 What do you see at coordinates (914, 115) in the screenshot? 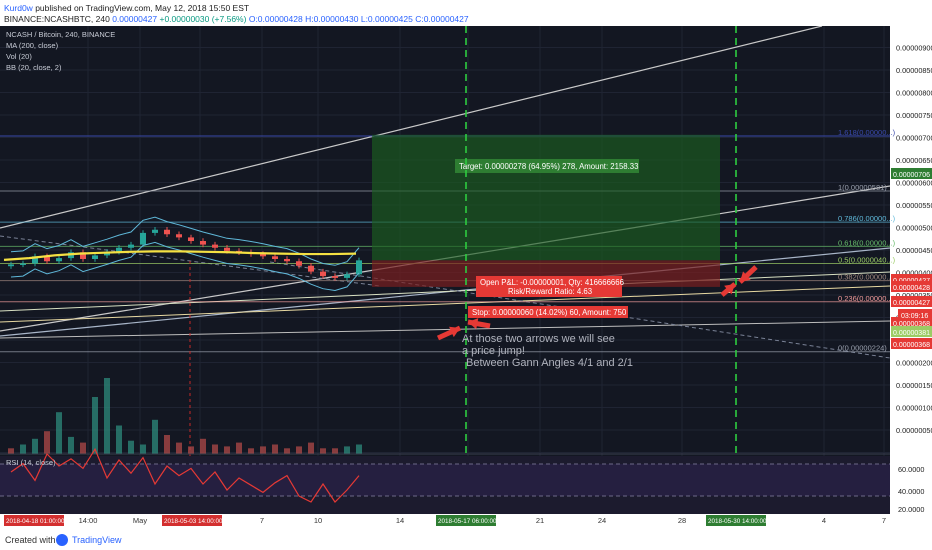
I see `price-axis-label: 0.00000750` at bounding box center [914, 115].